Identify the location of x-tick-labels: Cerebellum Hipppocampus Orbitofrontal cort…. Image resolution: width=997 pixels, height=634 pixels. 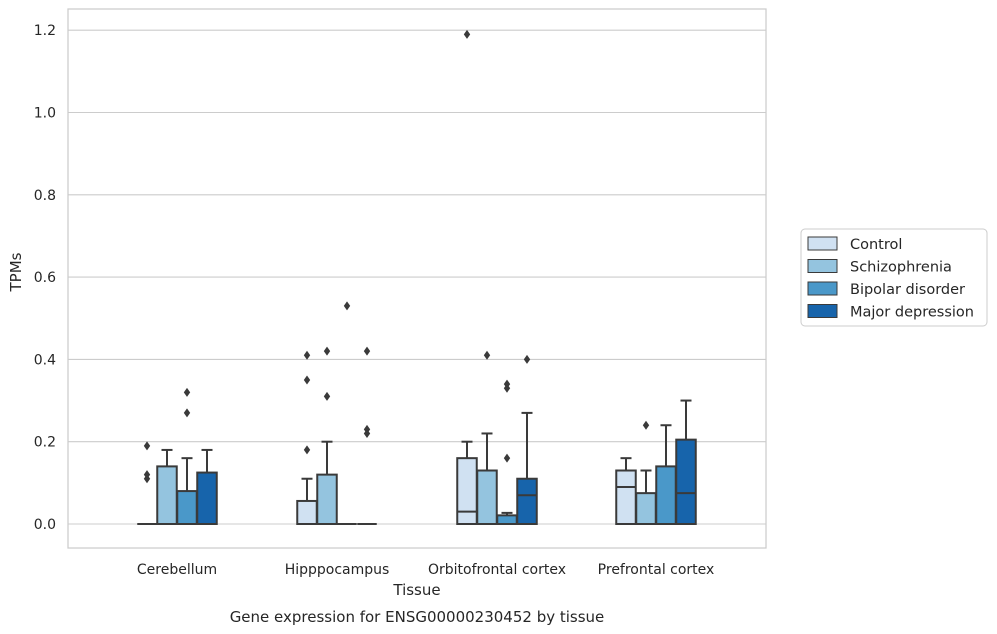
(425, 570).